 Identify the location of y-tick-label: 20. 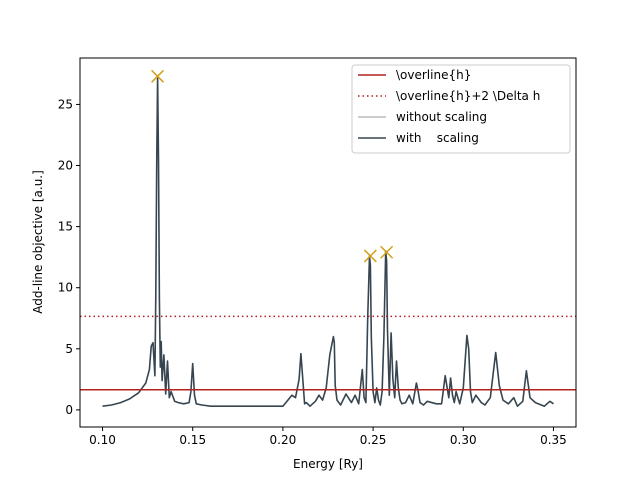
(65, 166).